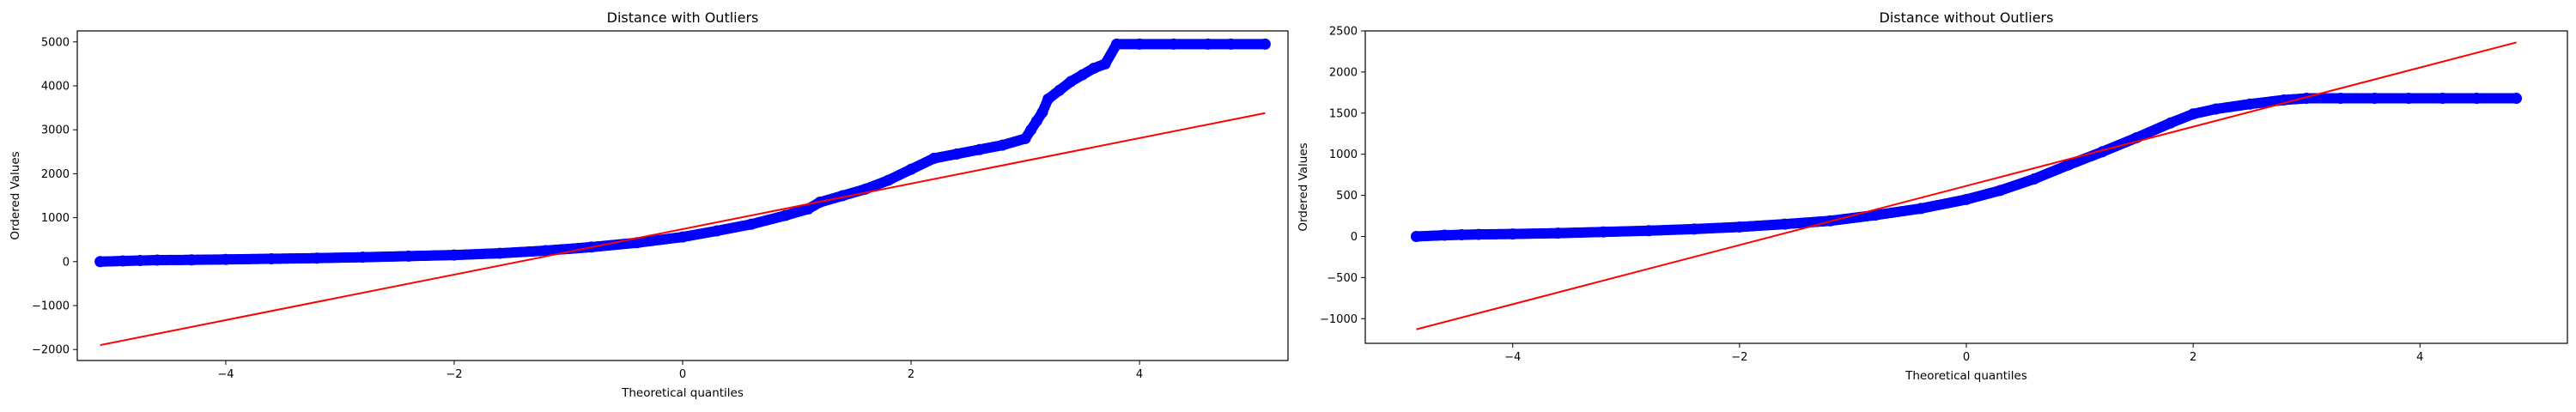  Describe the element at coordinates (56, 87) in the screenshot. I see `y-tick-label: 4000` at that location.